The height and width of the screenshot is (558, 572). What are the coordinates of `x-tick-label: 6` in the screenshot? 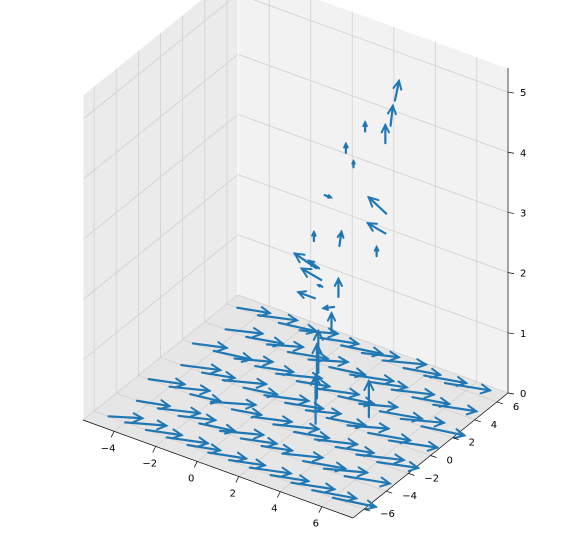 It's located at (316, 524).